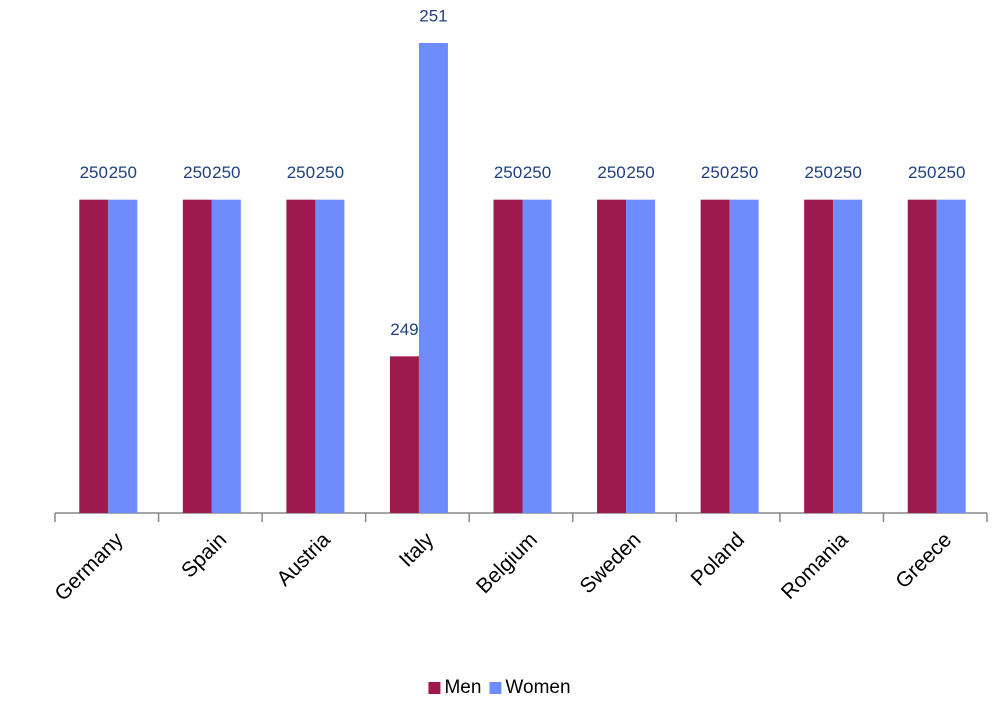  What do you see at coordinates (718, 559) in the screenshot?
I see `x-tick-label: Poland` at bounding box center [718, 559].